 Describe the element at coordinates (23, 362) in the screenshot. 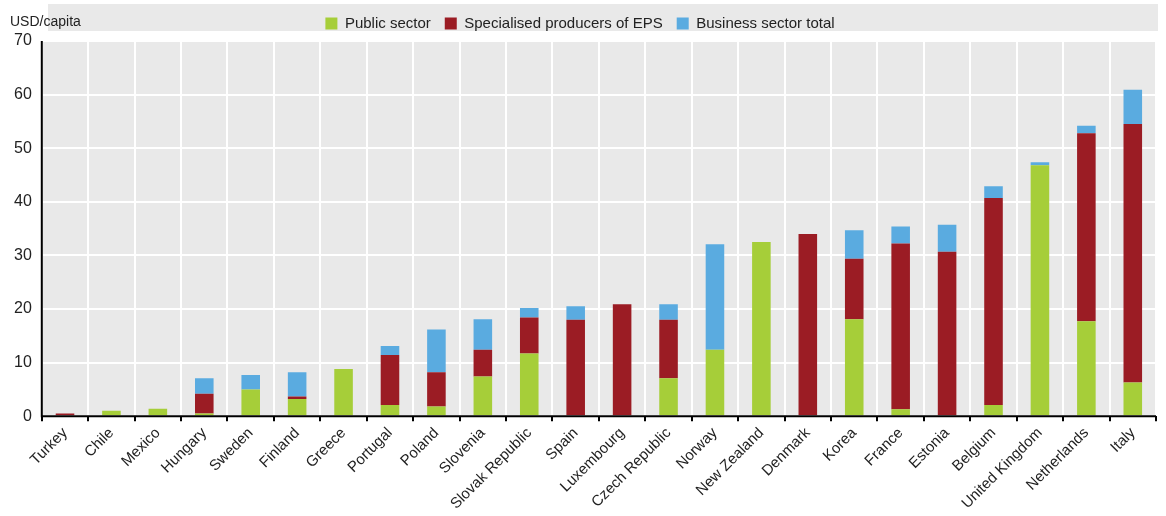

I see `y-tick-label: 10` at that location.